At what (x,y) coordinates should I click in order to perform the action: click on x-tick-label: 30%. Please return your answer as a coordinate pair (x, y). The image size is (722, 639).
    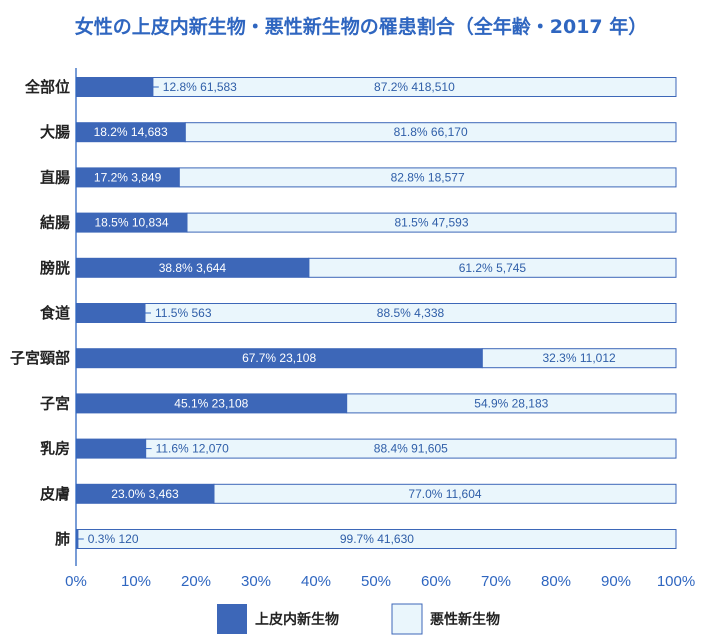
    Looking at the image, I should click on (256, 581).